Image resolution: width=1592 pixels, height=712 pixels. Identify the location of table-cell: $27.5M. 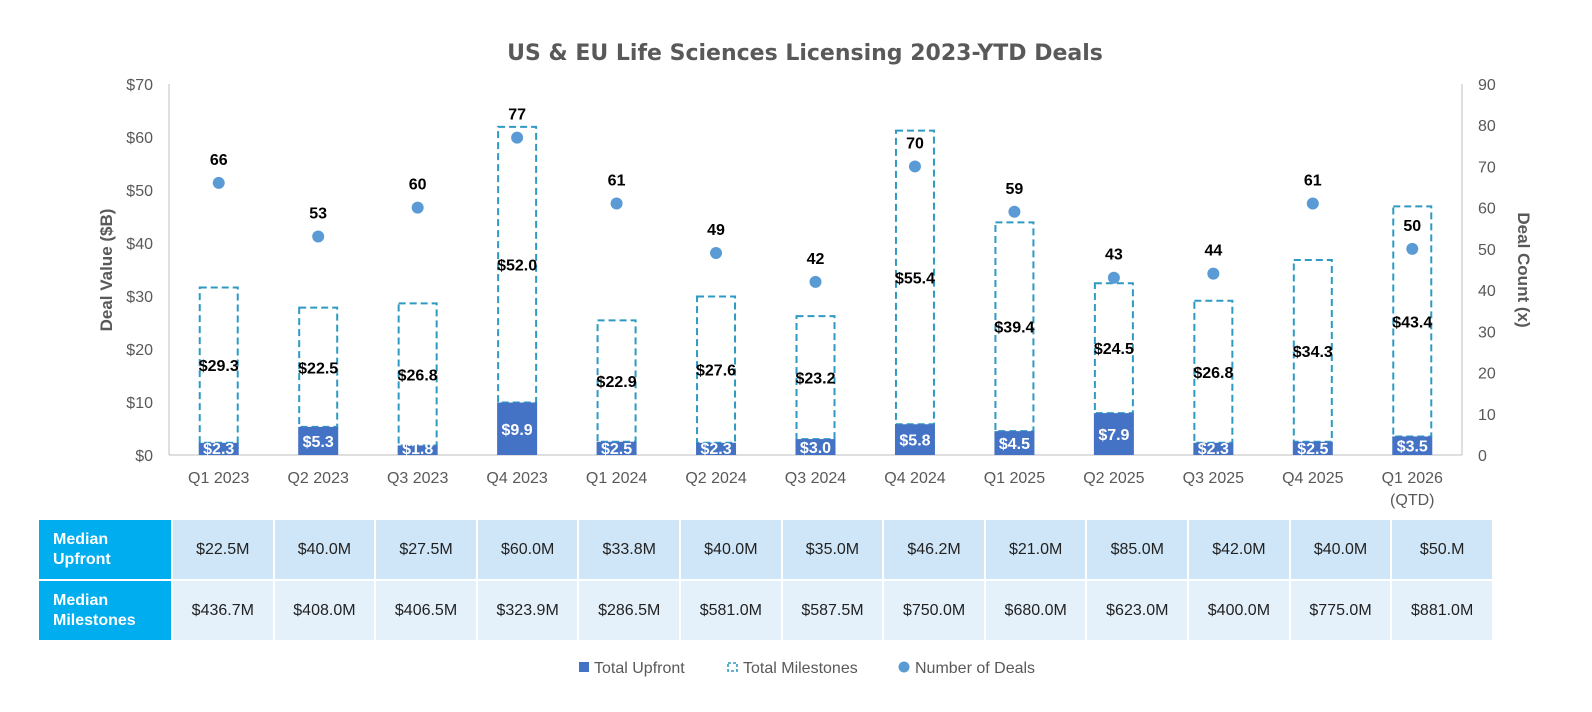
(426, 549).